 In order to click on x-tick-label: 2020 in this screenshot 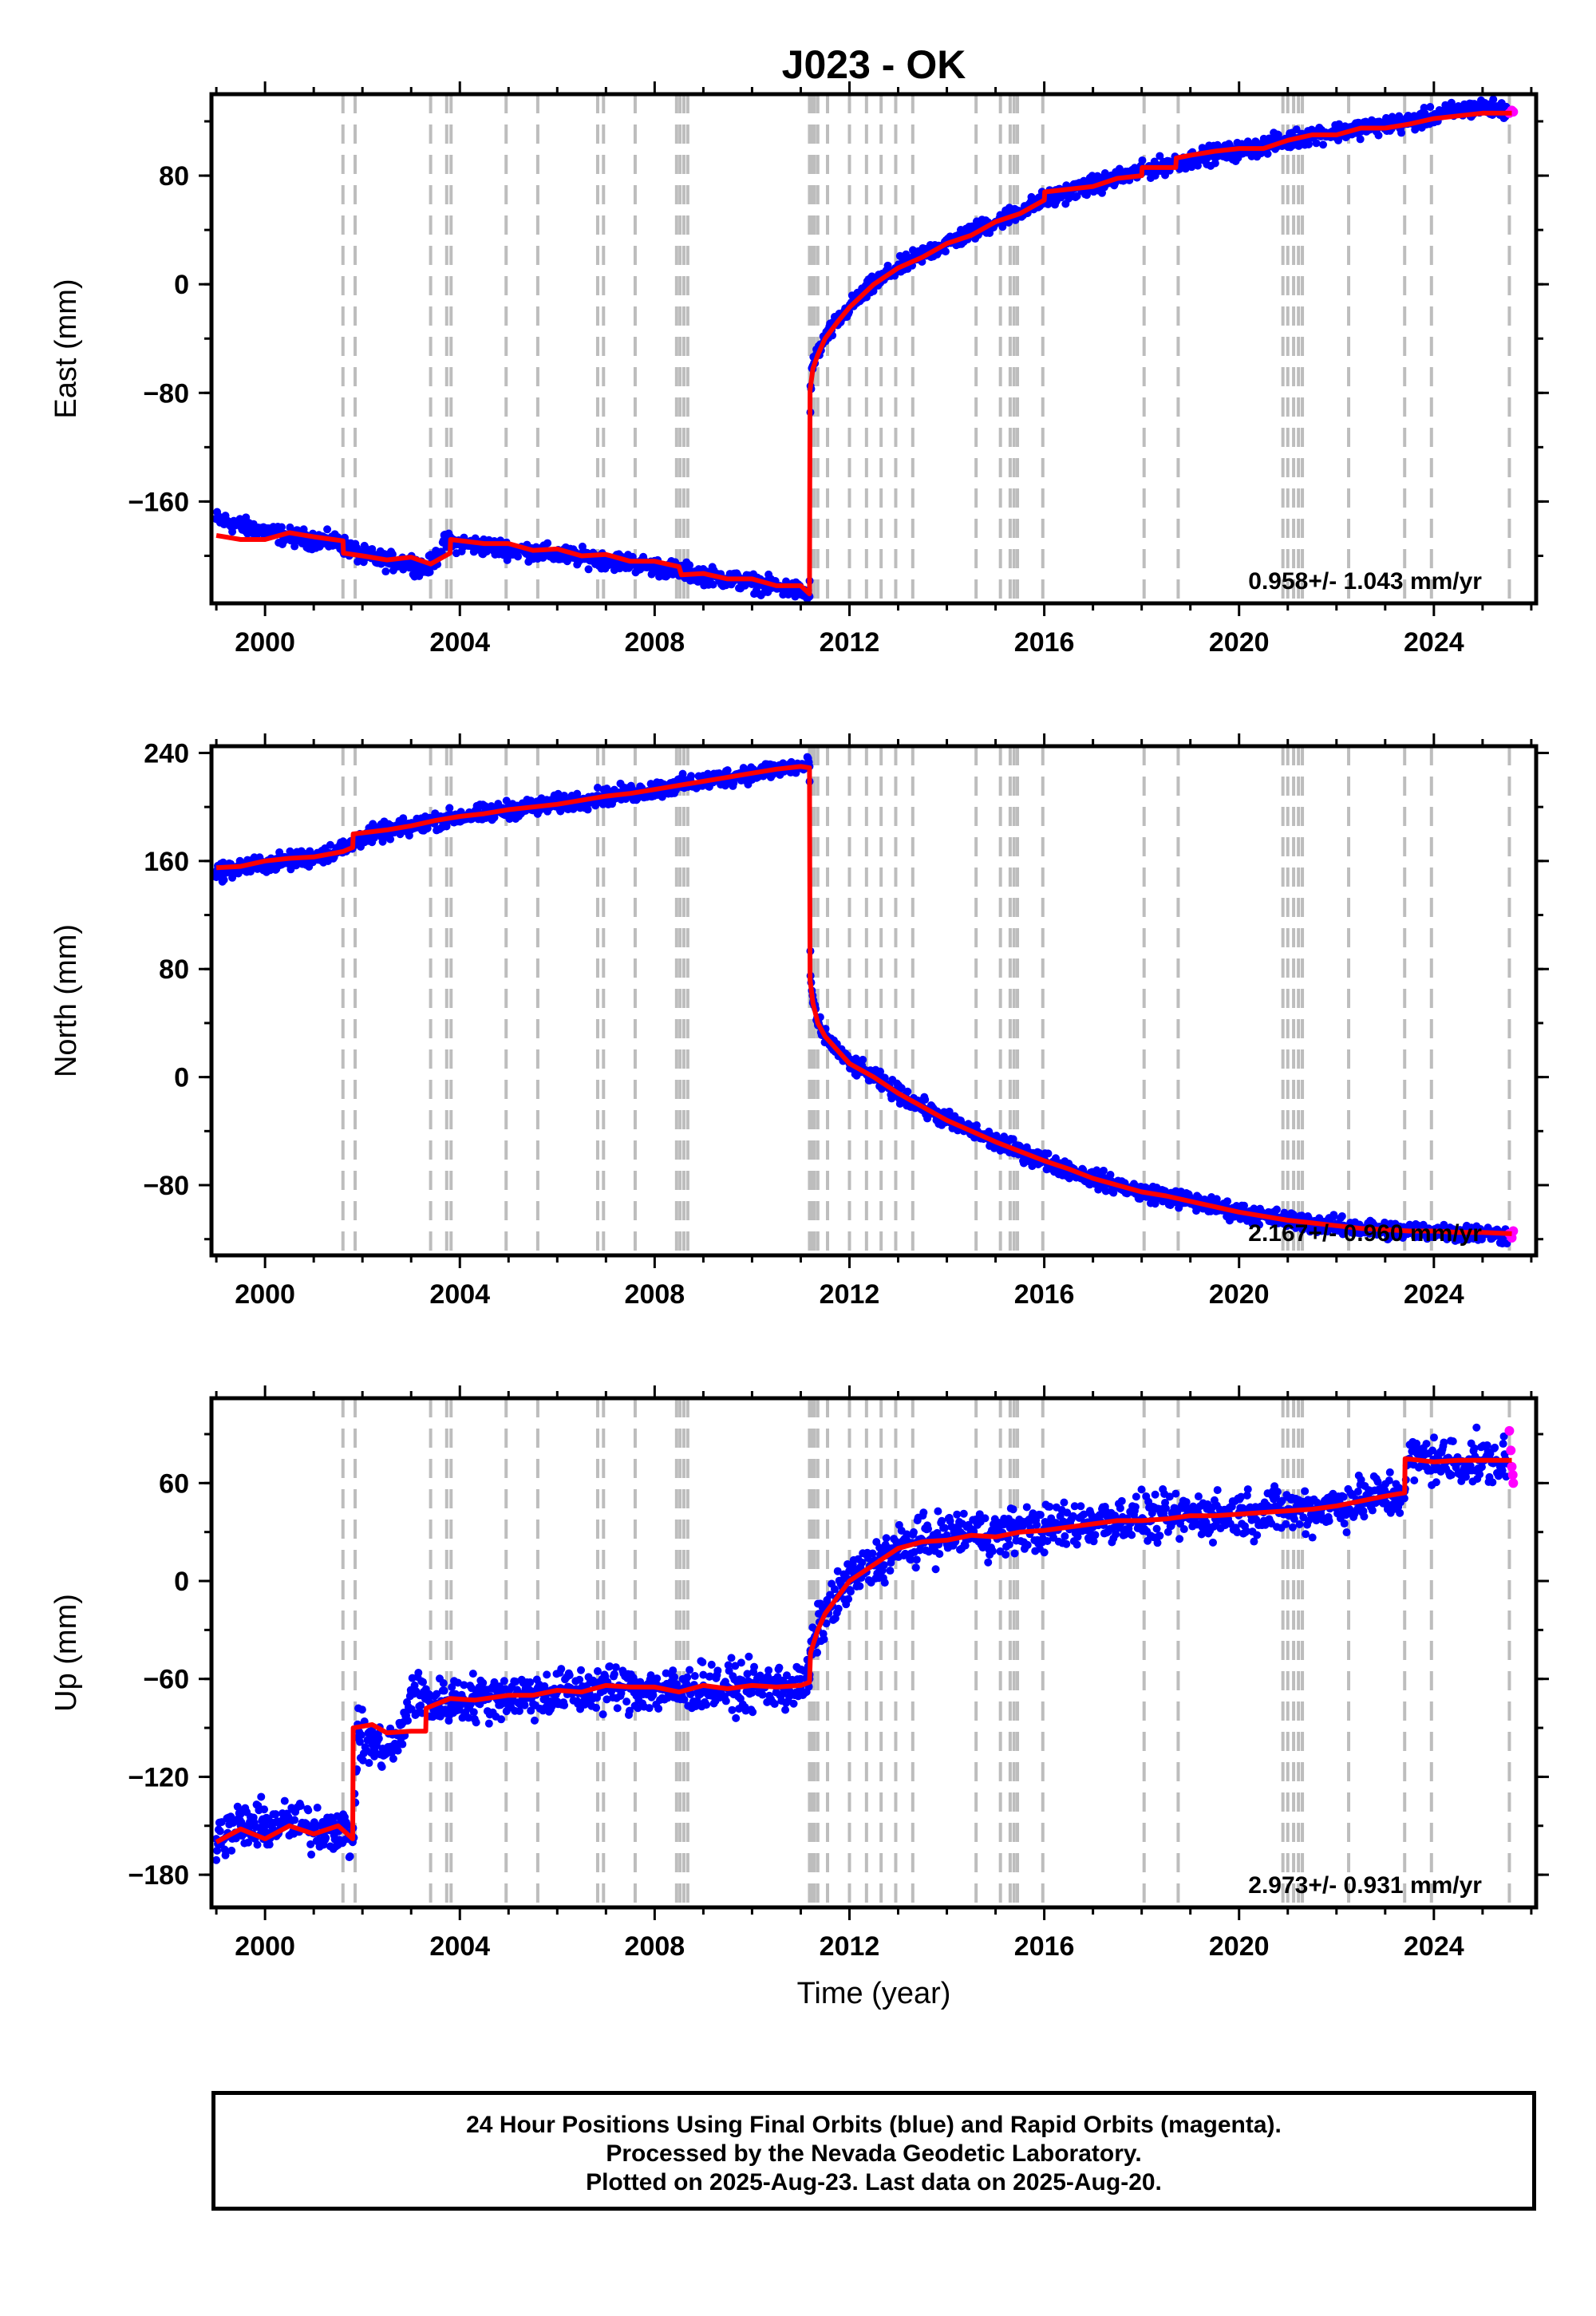, I will do `click(1239, 642)`.